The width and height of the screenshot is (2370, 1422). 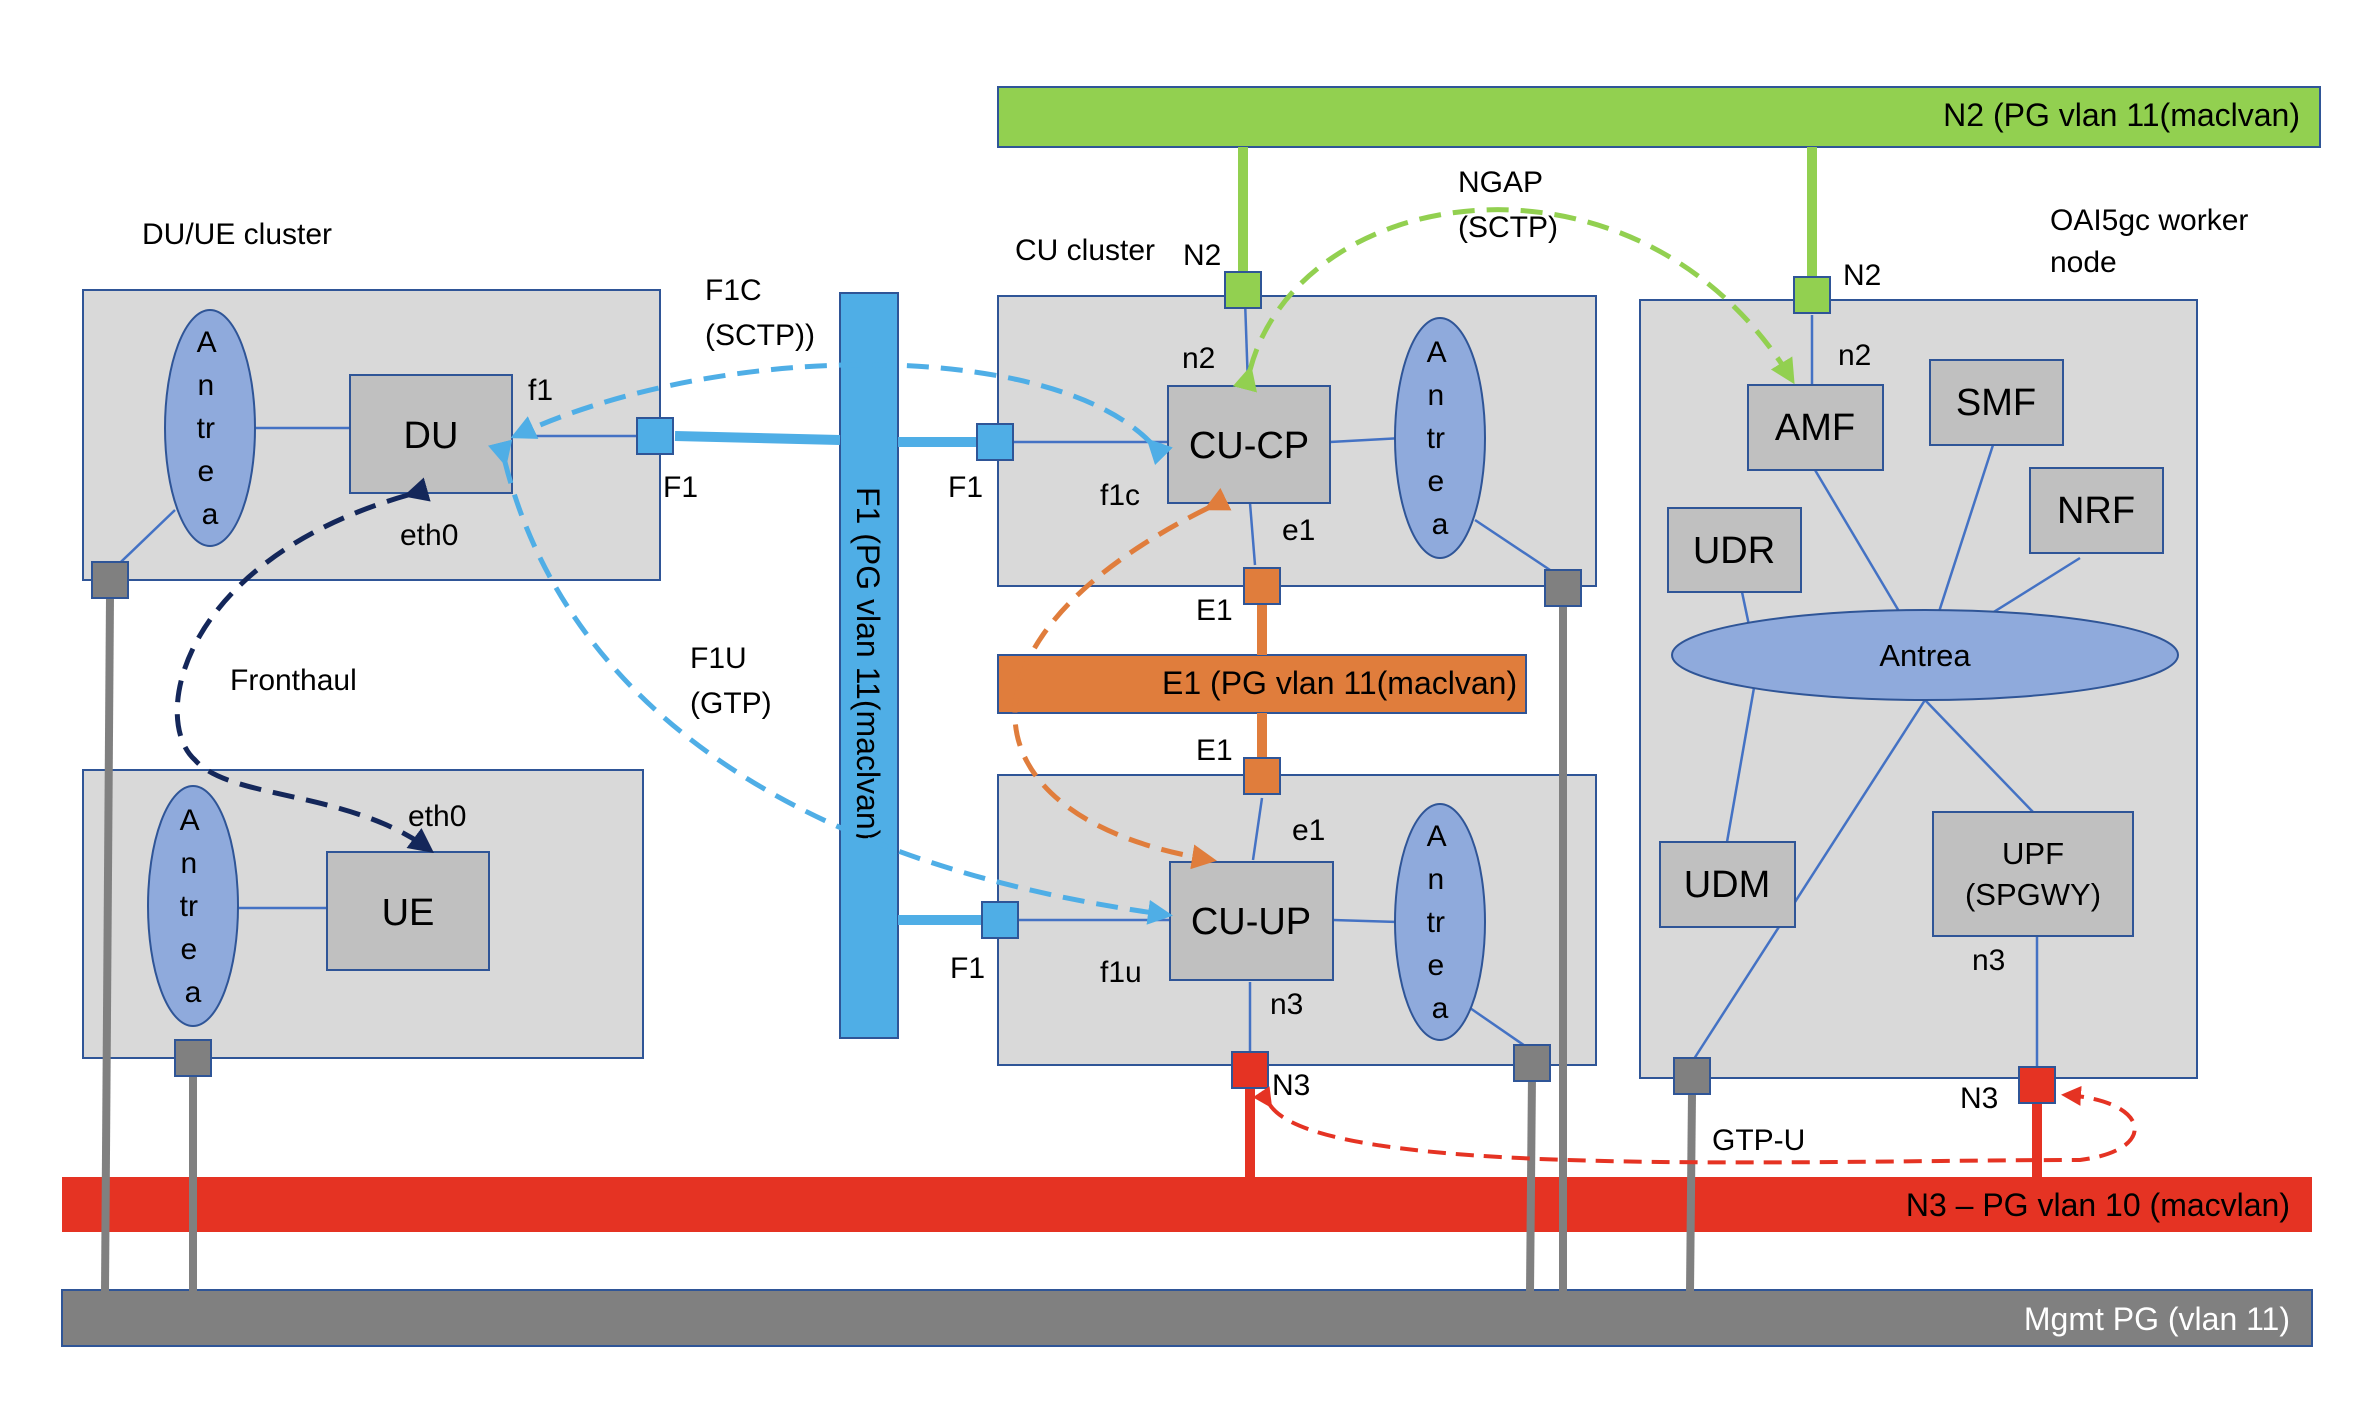 I want to click on label-f1-du: f1, so click(x=540, y=390).